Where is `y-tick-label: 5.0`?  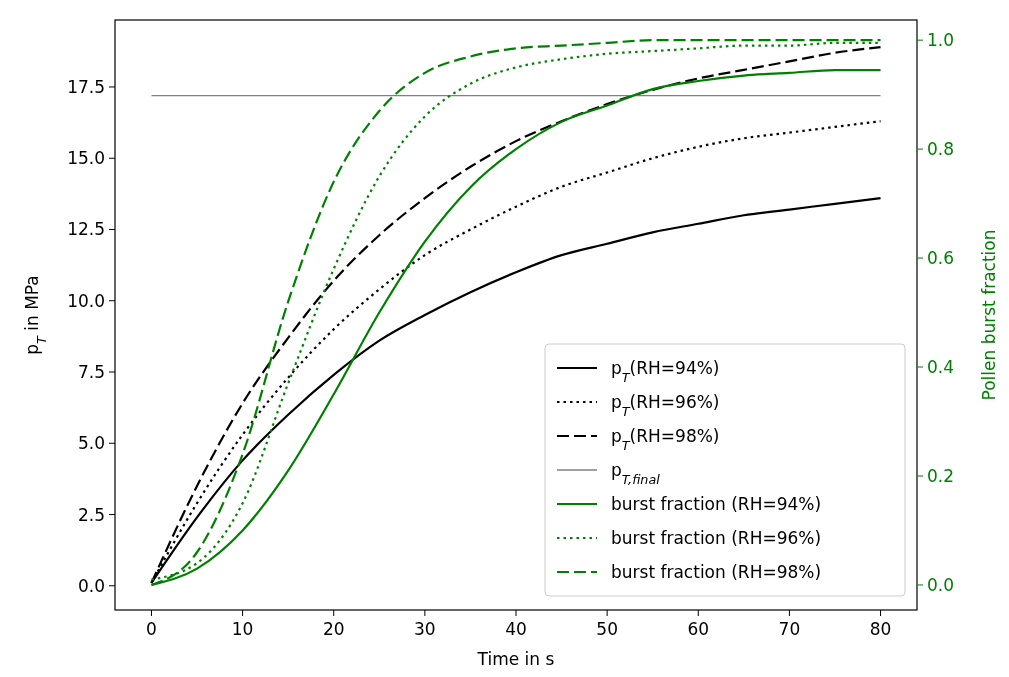 y-tick-label: 5.0 is located at coordinates (91, 443).